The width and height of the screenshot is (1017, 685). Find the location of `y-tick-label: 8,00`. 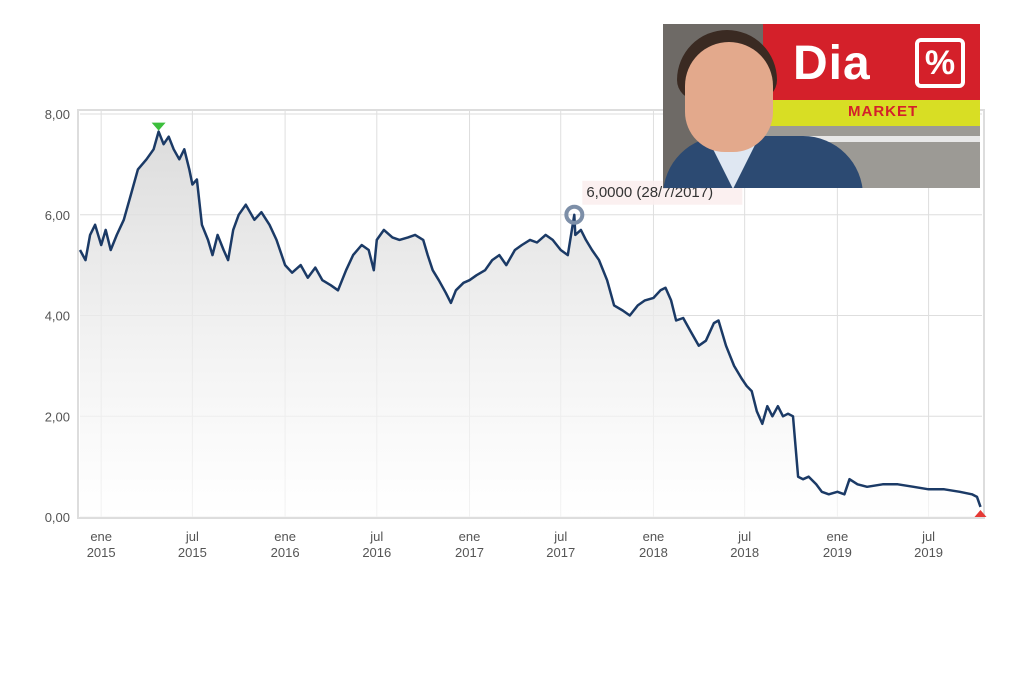

y-tick-label: 8,00 is located at coordinates (57, 114).